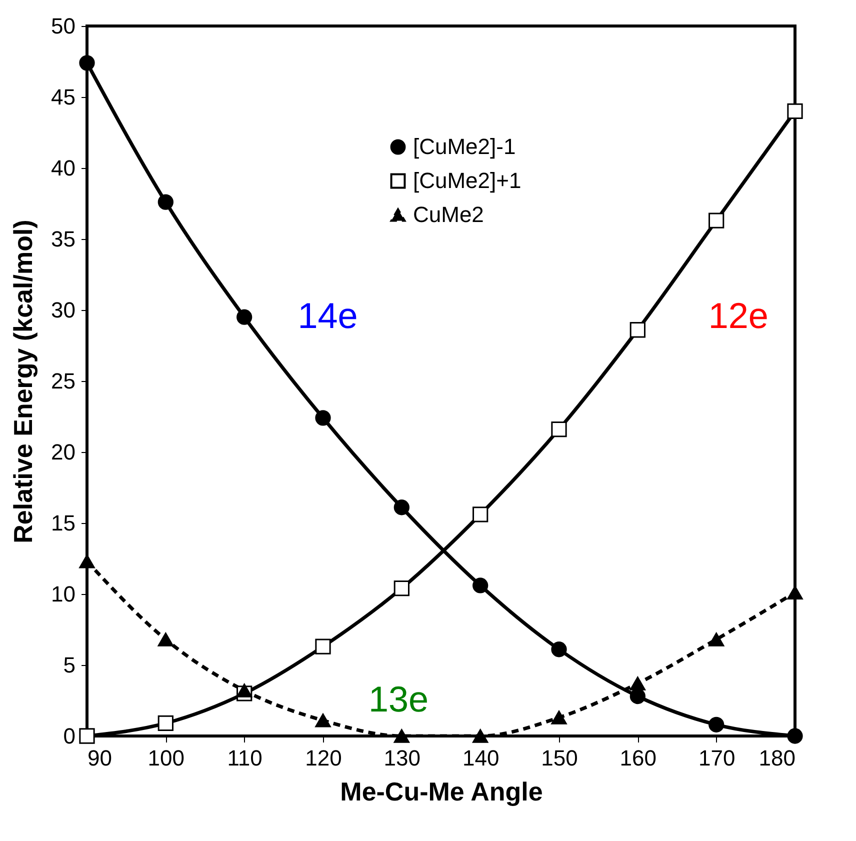 The width and height of the screenshot is (856, 841). Describe the element at coordinates (448, 214) in the screenshot. I see `legend-label: CuMe2` at that location.